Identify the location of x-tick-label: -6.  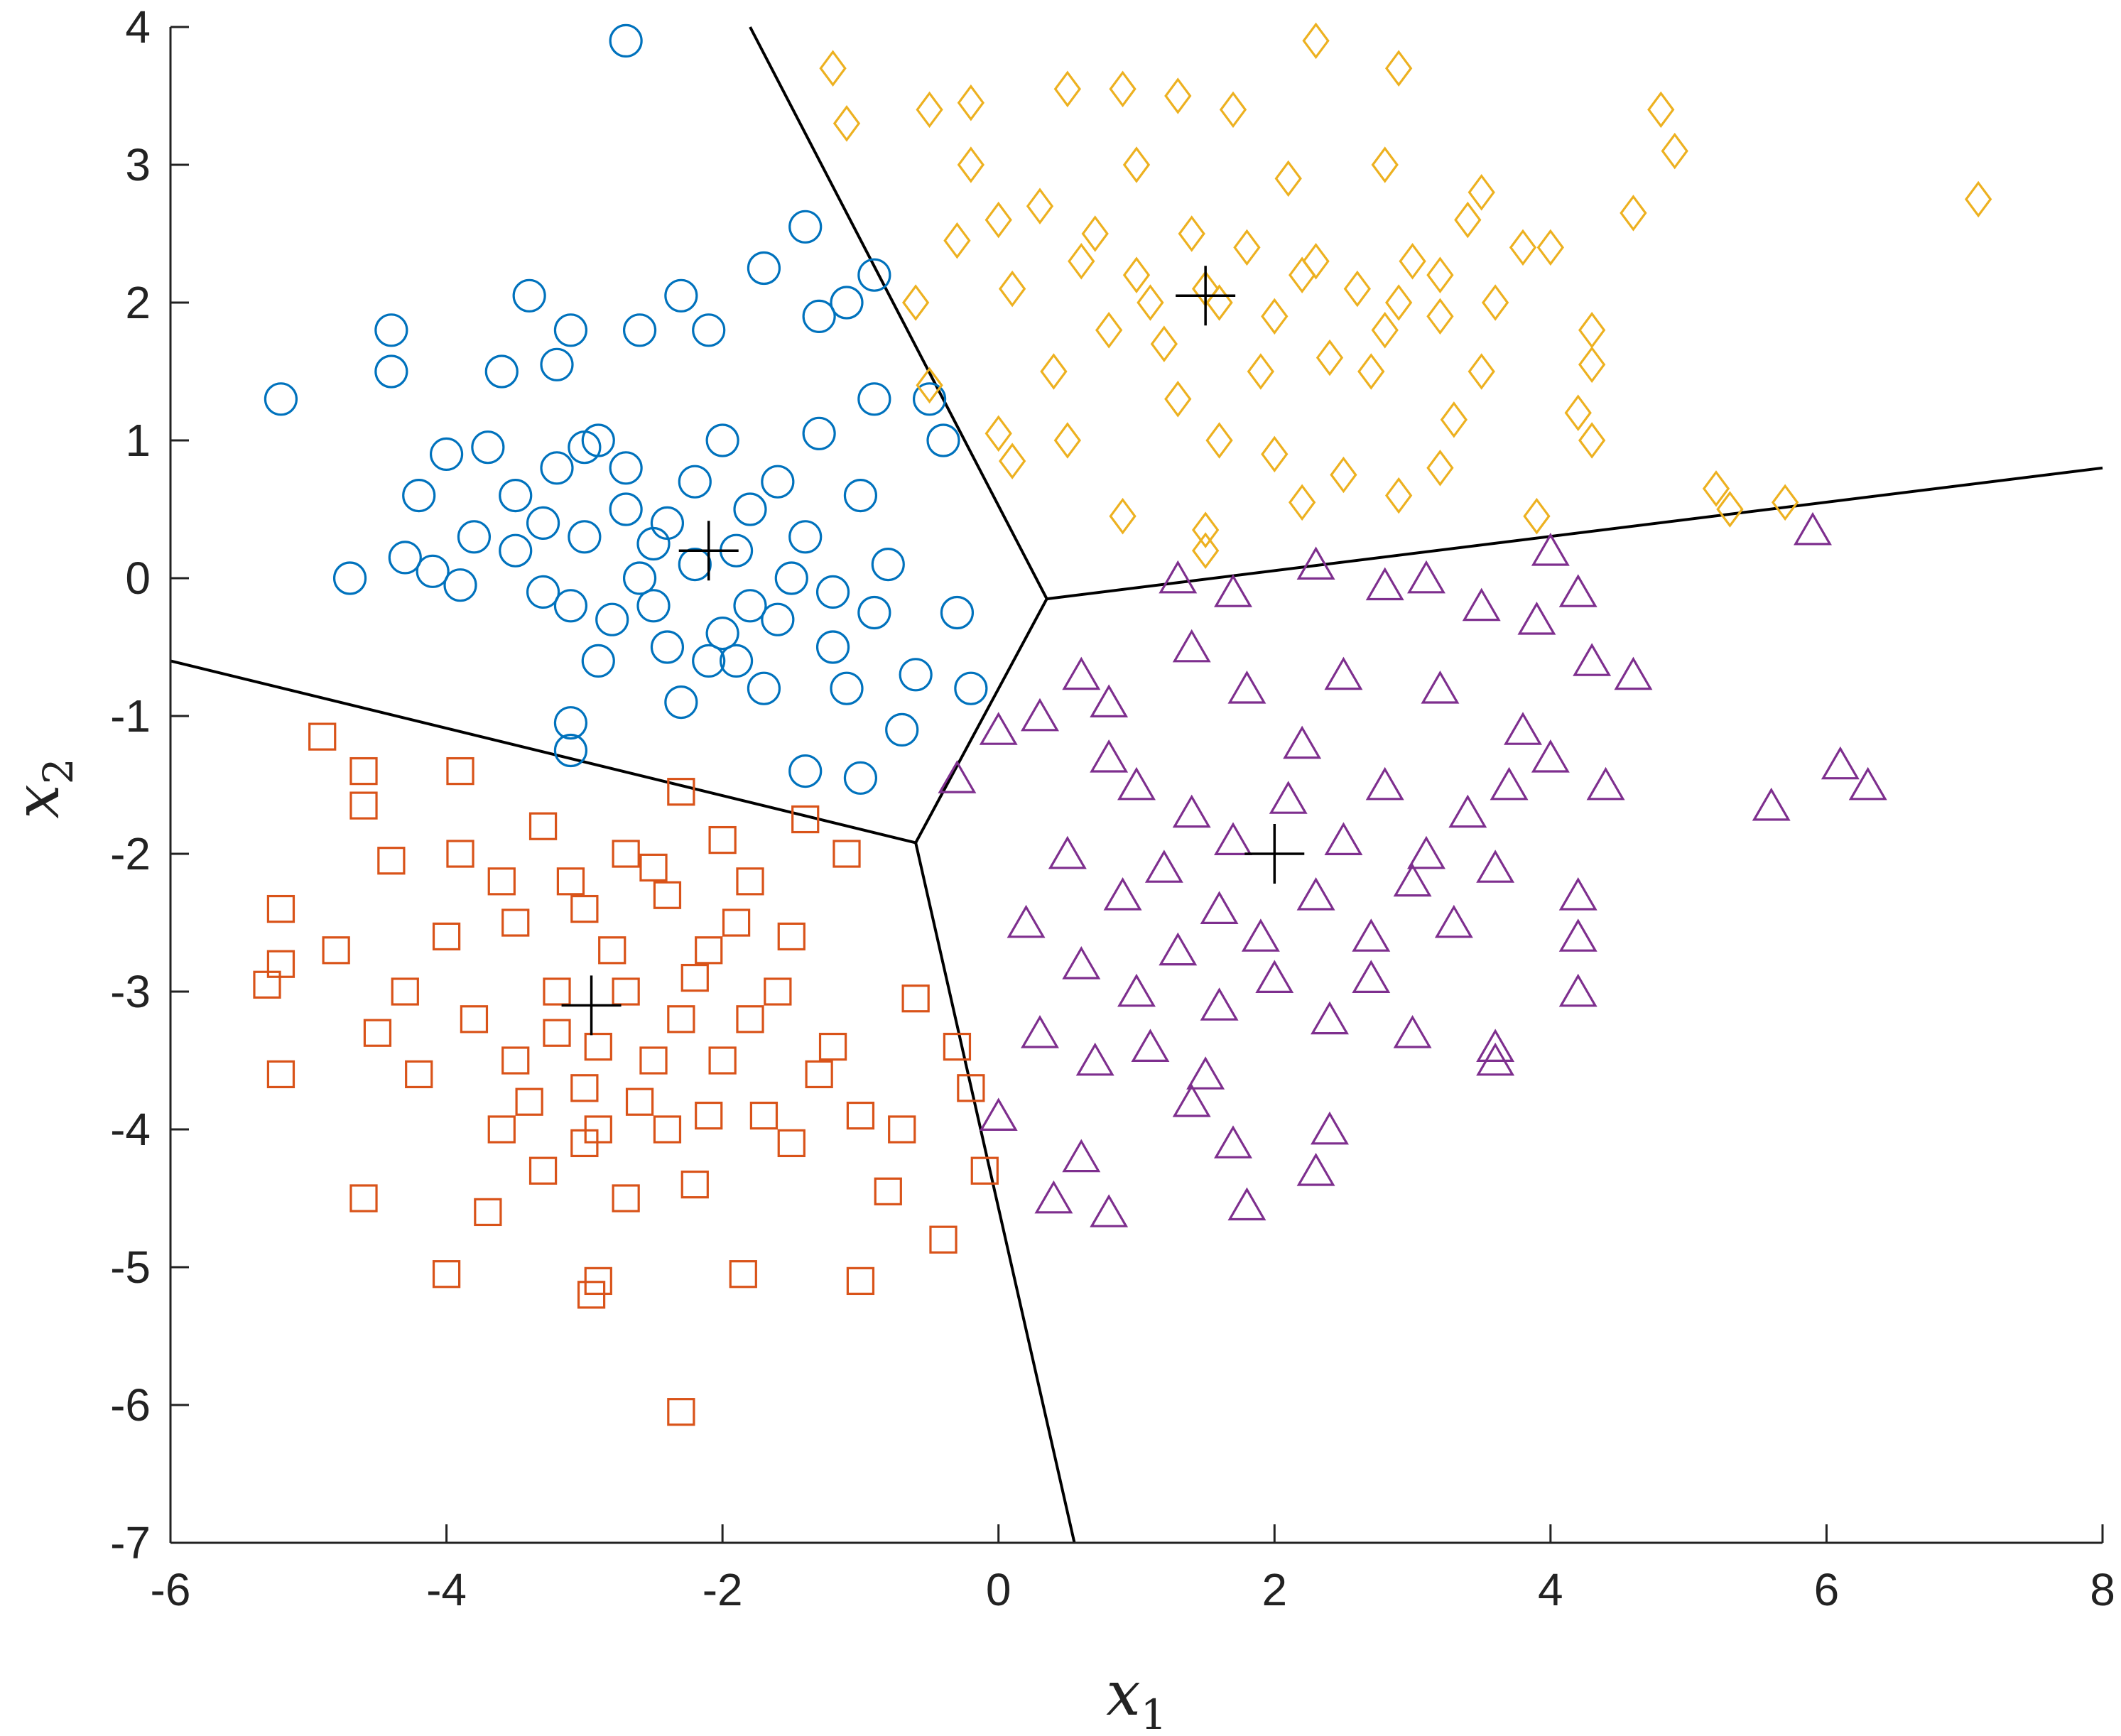
(171, 1589).